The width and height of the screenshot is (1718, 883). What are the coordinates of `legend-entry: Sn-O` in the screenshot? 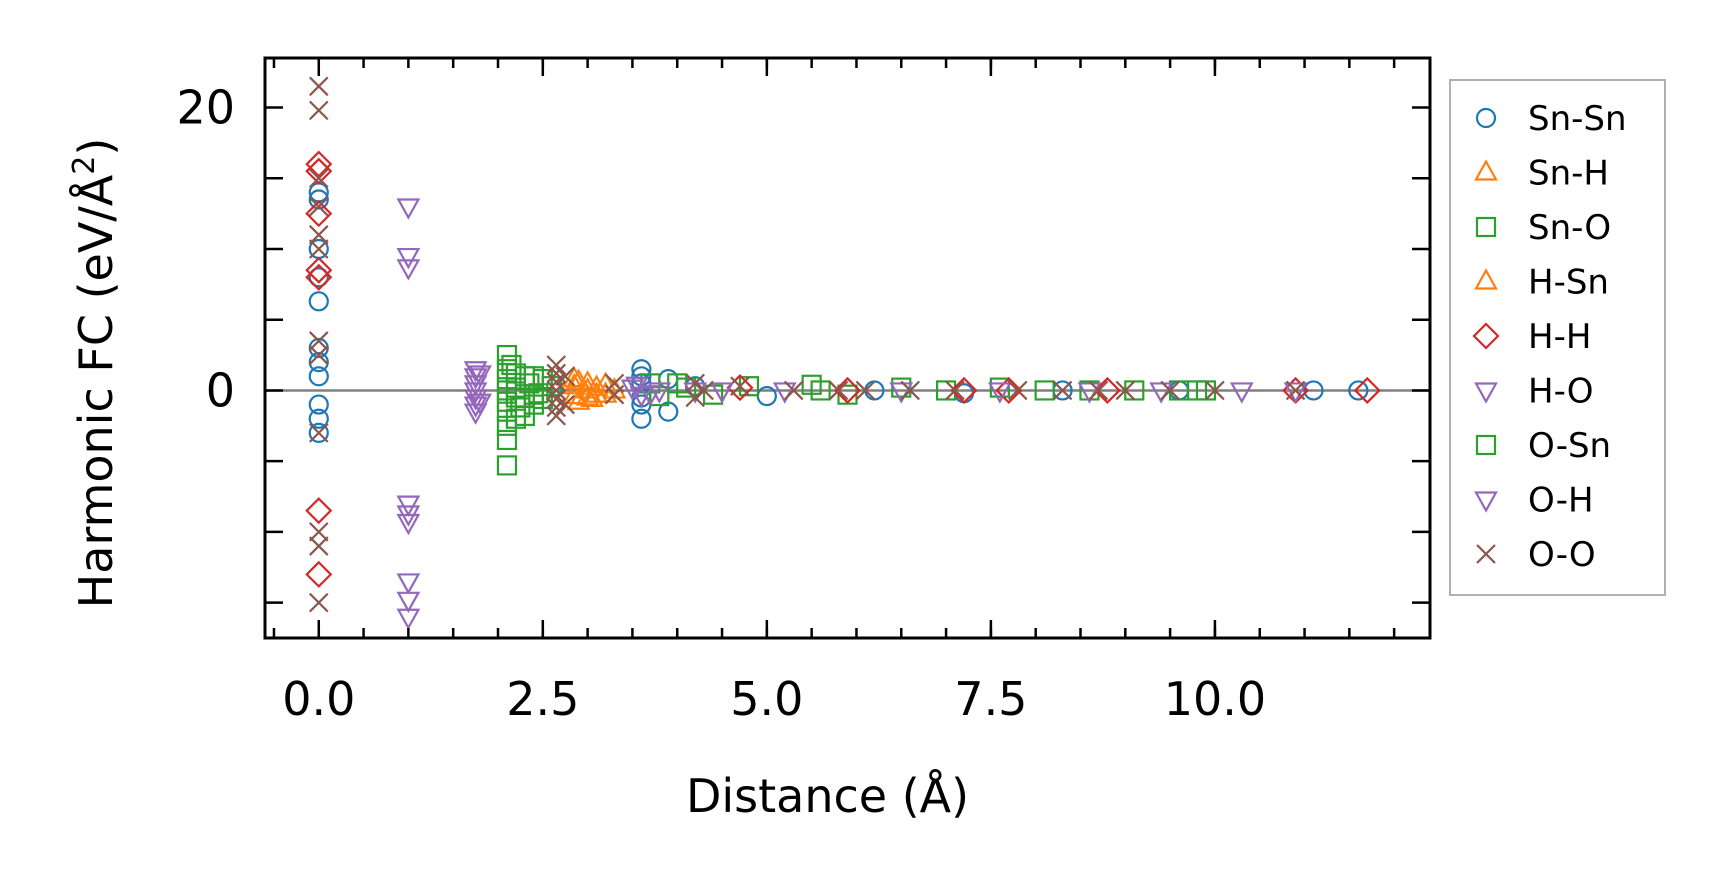 It's located at (1543, 228).